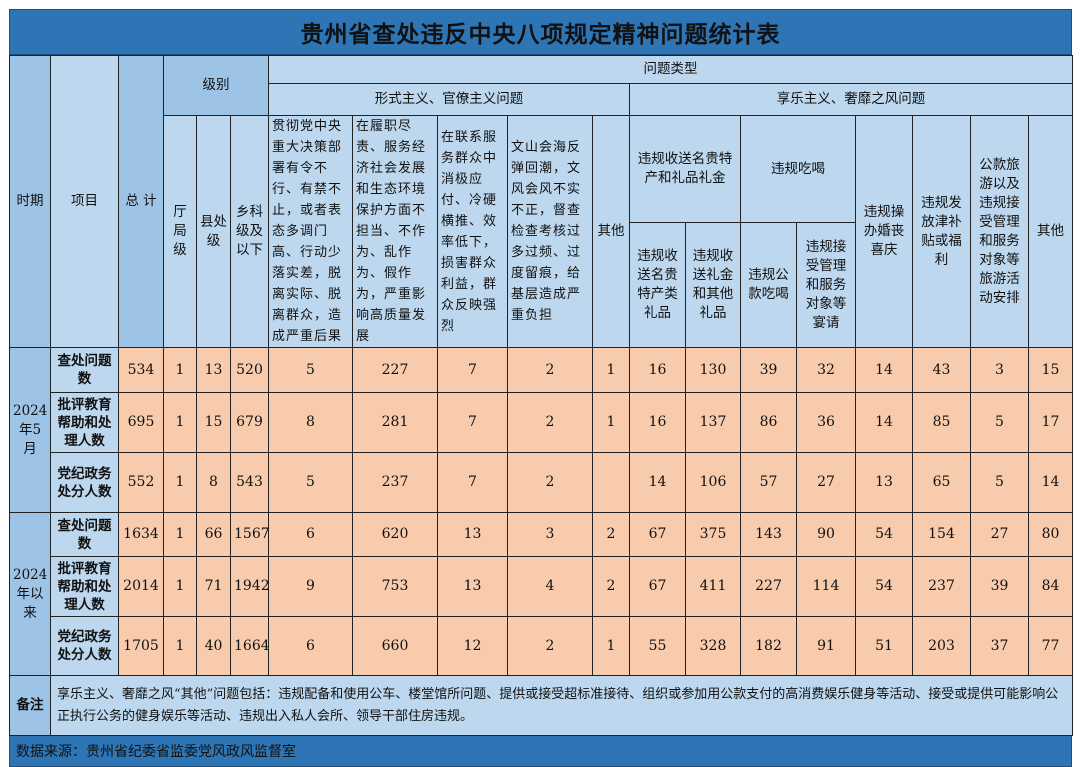 Image resolution: width=1080 pixels, height=767 pixels. Describe the element at coordinates (84, 586) in the screenshot. I see `item-cell: 批评教育帮助和处理人数` at that location.